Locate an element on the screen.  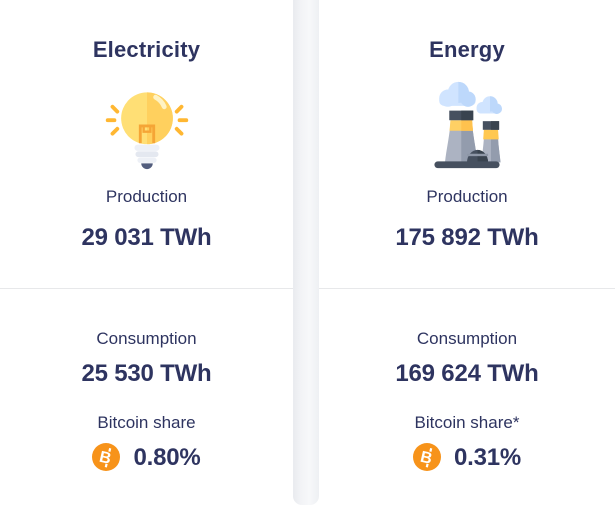
production-value: 175 892 TWh is located at coordinates (467, 237).